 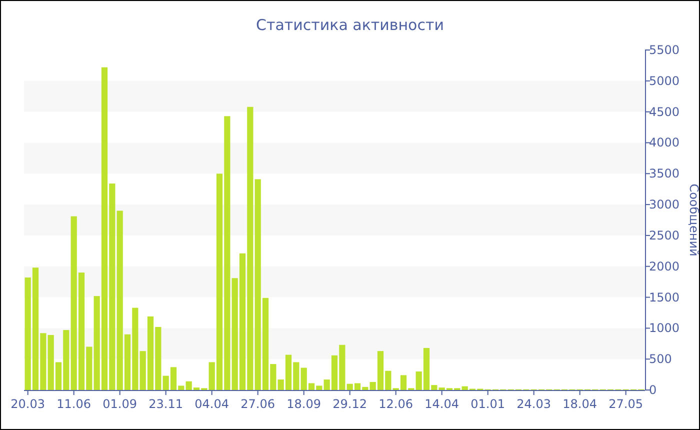 I want to click on y-tick-label: 4000, so click(x=664, y=143).